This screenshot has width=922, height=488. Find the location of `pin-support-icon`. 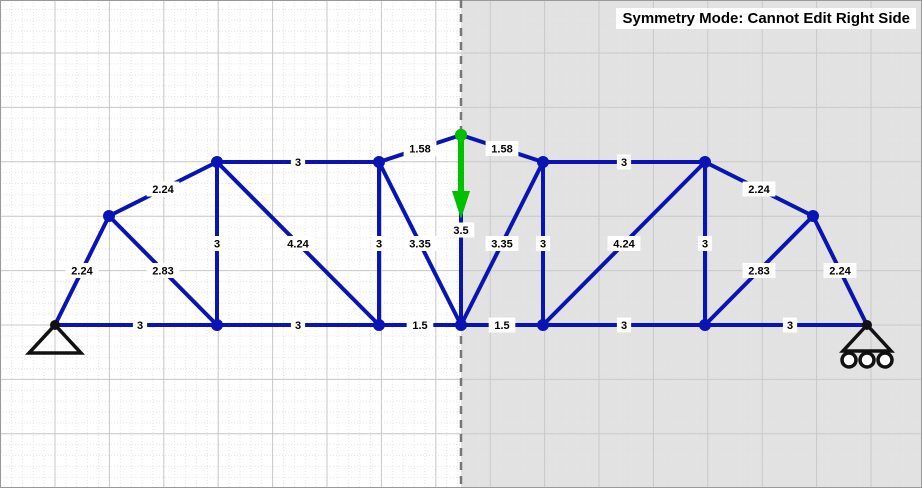

pin-support-icon is located at coordinates (55, 338).